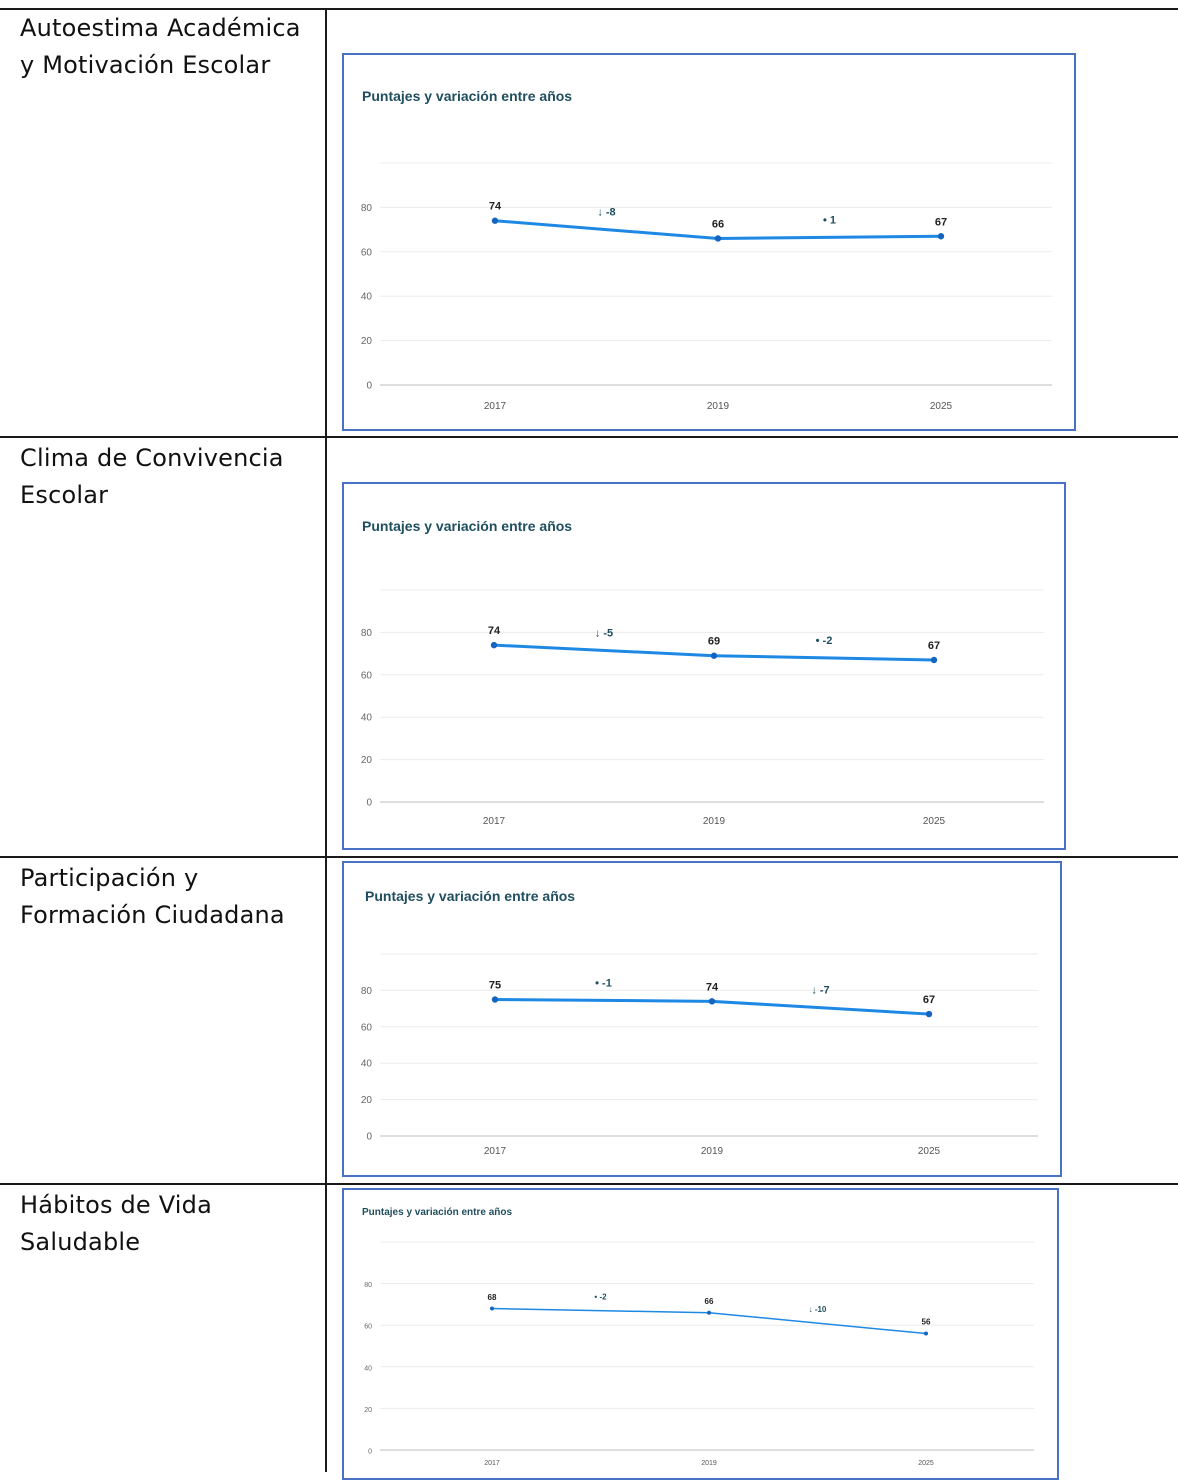  Describe the element at coordinates (326, 740) in the screenshot. I see `column-divider` at that location.